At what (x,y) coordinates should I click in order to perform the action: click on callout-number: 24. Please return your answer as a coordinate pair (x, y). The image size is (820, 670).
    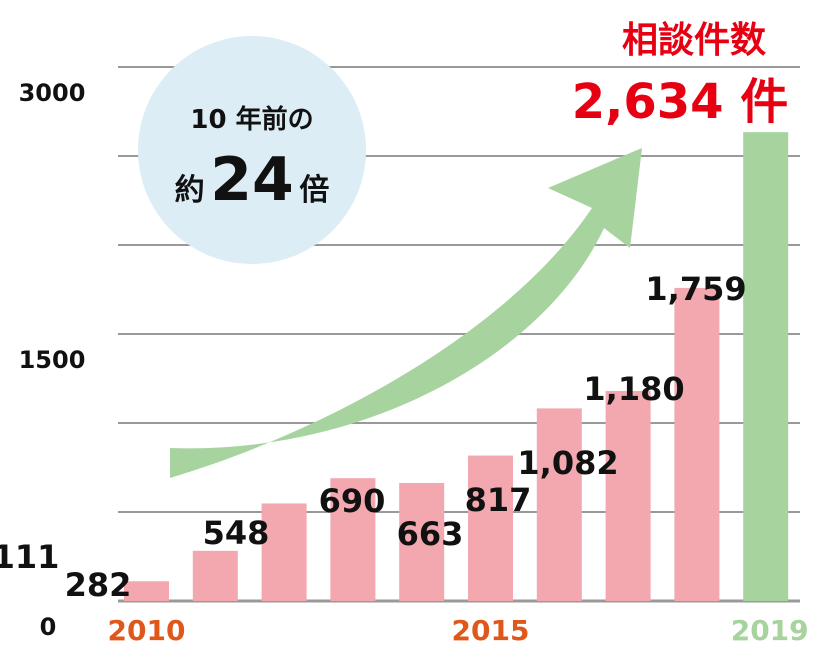
    Looking at the image, I should click on (252, 180).